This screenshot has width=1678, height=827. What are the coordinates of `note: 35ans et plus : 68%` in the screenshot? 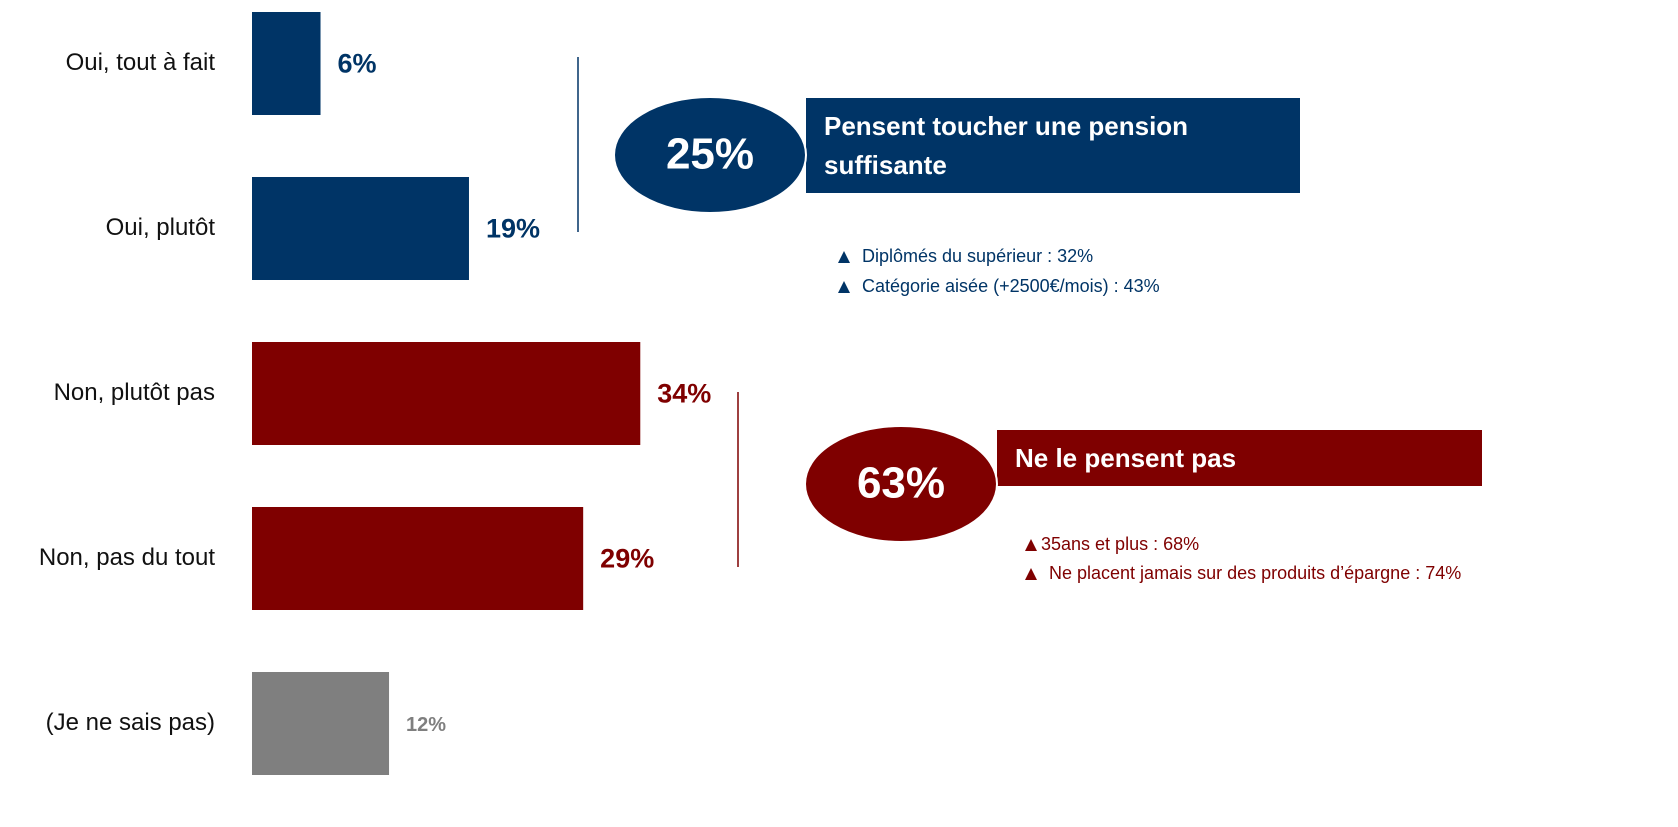 It's located at (1120, 544).